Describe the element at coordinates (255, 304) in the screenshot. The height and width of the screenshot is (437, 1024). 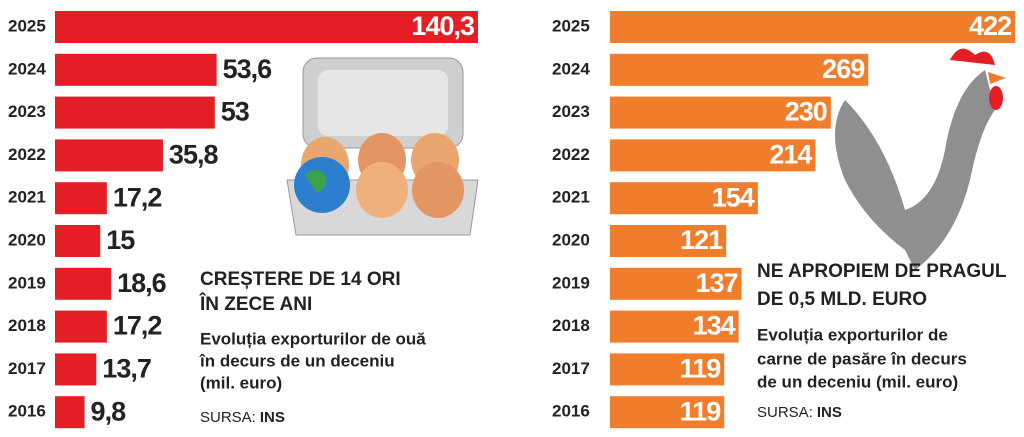
I see `chart-title: ÎN ZECE ANI` at that location.